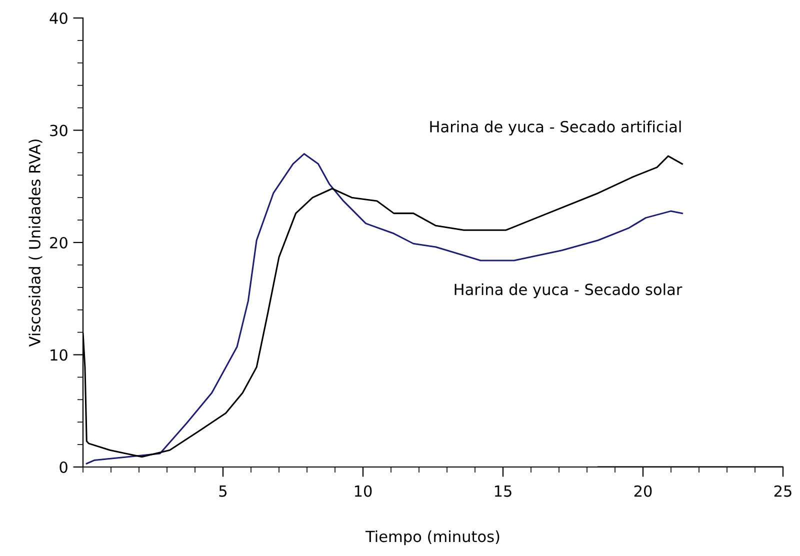  What do you see at coordinates (223, 491) in the screenshot?
I see `x-tick-label: 5` at bounding box center [223, 491].